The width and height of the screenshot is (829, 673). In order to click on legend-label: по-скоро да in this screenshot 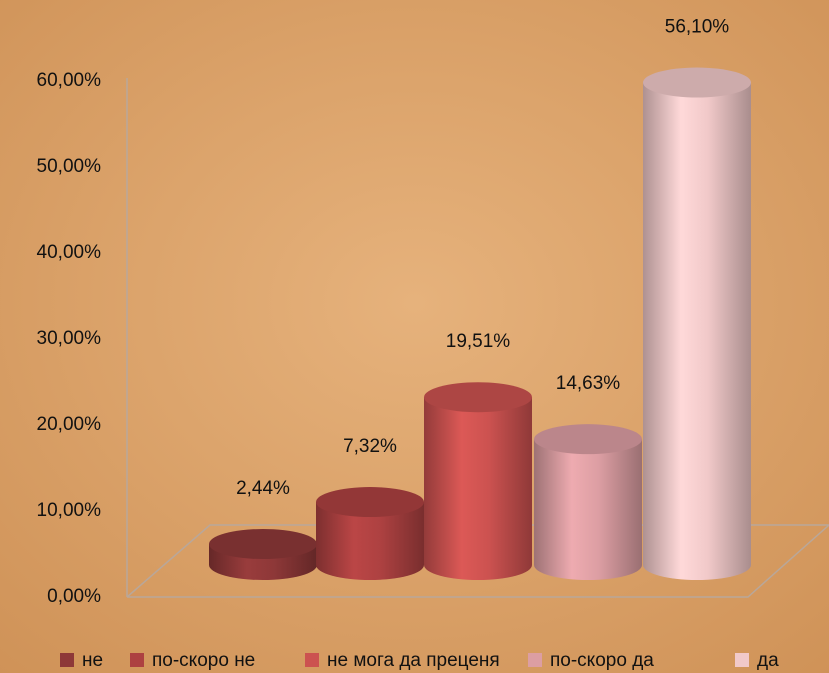, I will do `click(602, 660)`.